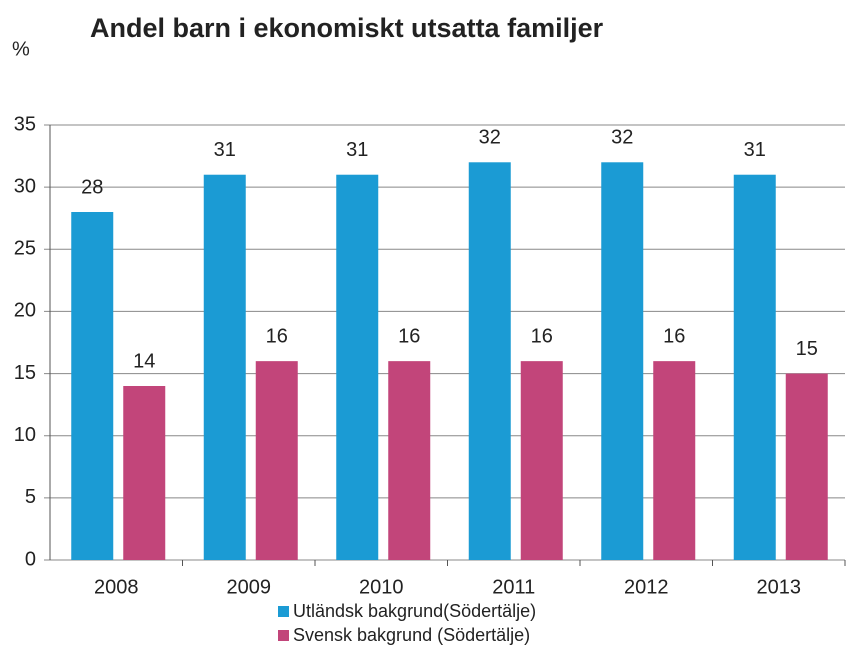 Image resolution: width=849 pixels, height=647 pixels. I want to click on chart-title: Andel barn i ekonomiskt utsatta familjer, so click(347, 28).